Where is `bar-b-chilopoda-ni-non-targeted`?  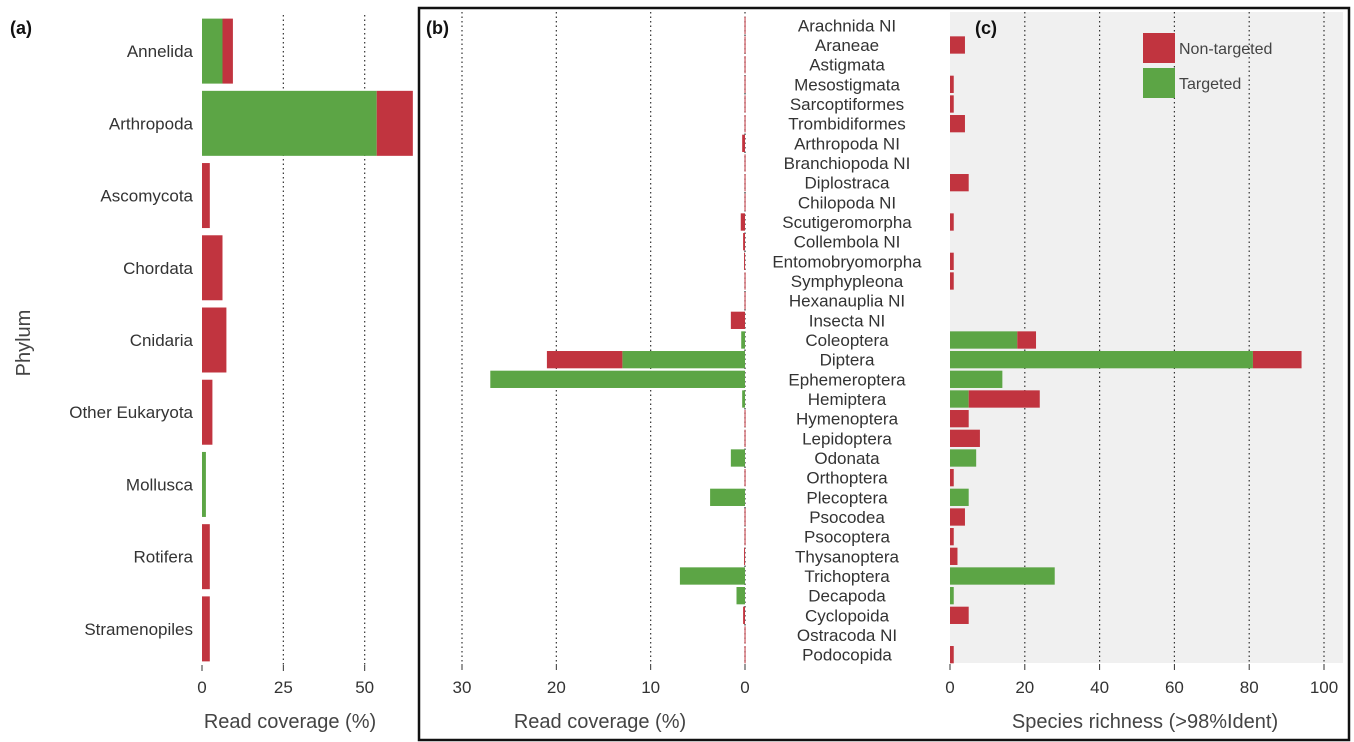
bar-b-chilopoda-ni-non-targeted is located at coordinates (745, 202).